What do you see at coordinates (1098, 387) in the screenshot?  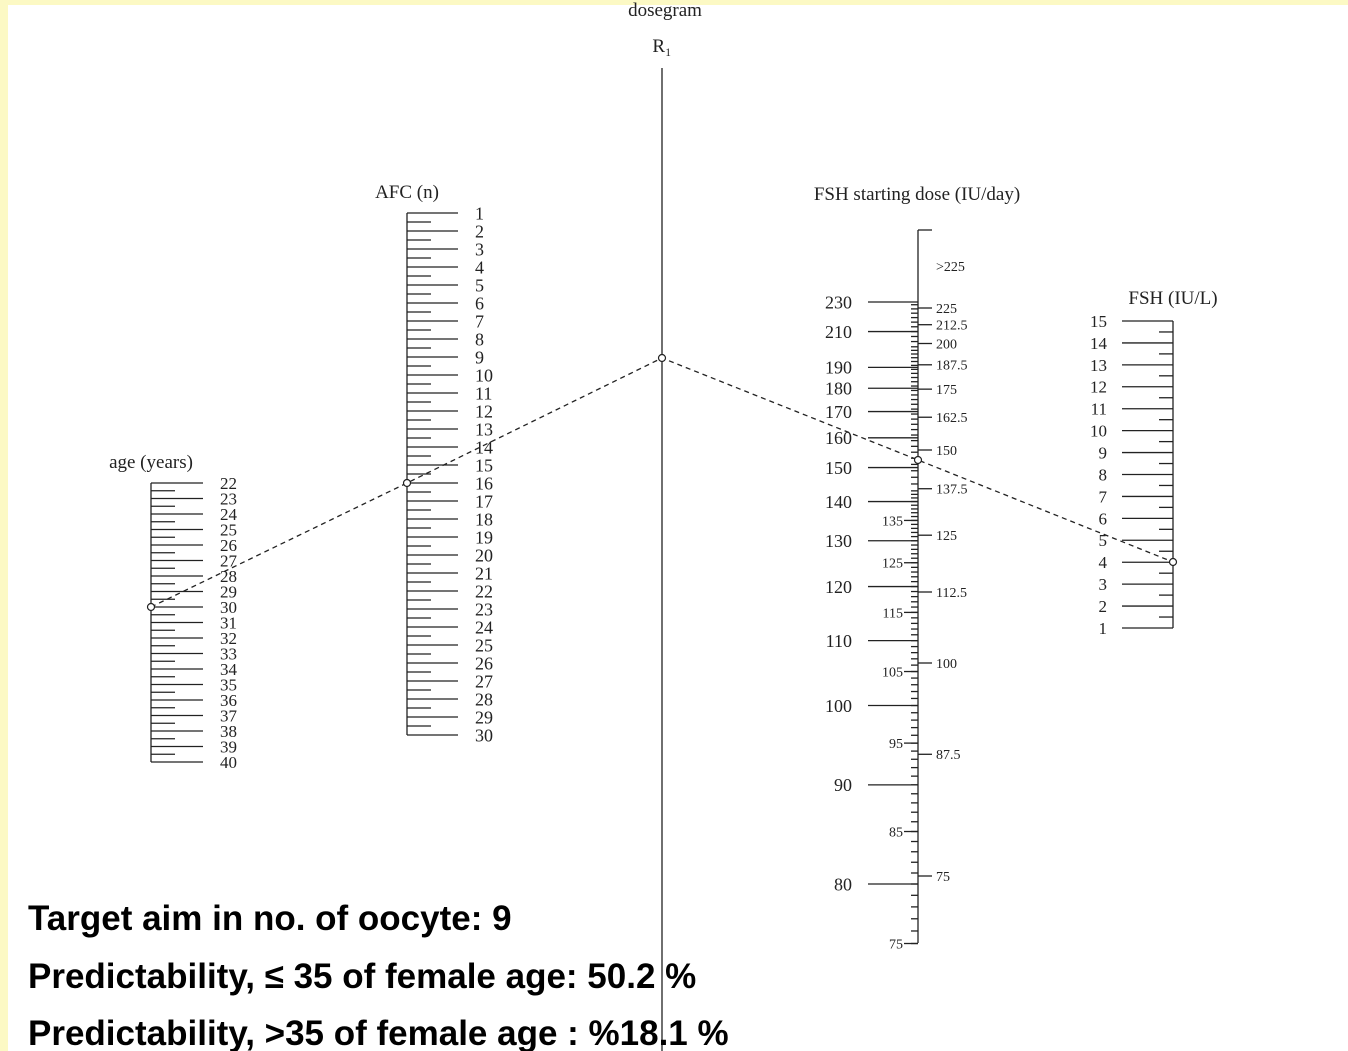 I see `tick-label: 12` at bounding box center [1098, 387].